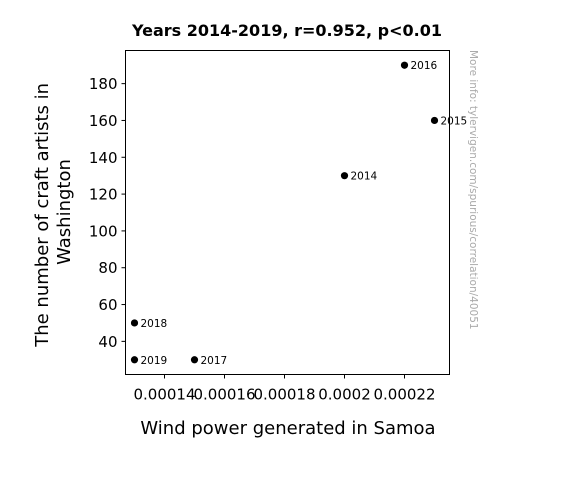  Describe the element at coordinates (284, 395) in the screenshot. I see `x-tick-label: 0.00018` at that location.